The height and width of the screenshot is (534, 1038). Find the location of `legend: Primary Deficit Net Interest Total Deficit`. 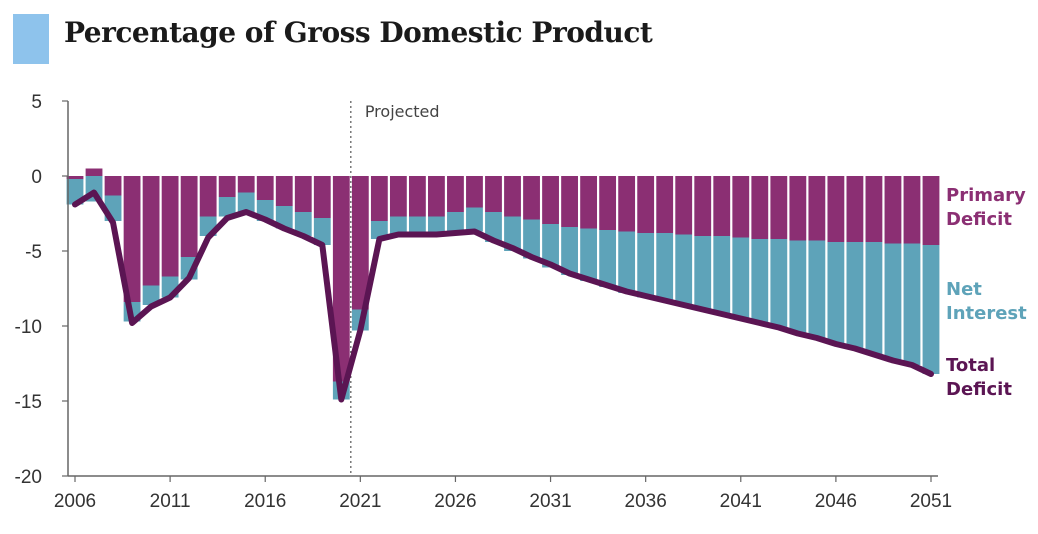

legend: Primary Deficit Net Interest Total Deficit is located at coordinates (986, 292).